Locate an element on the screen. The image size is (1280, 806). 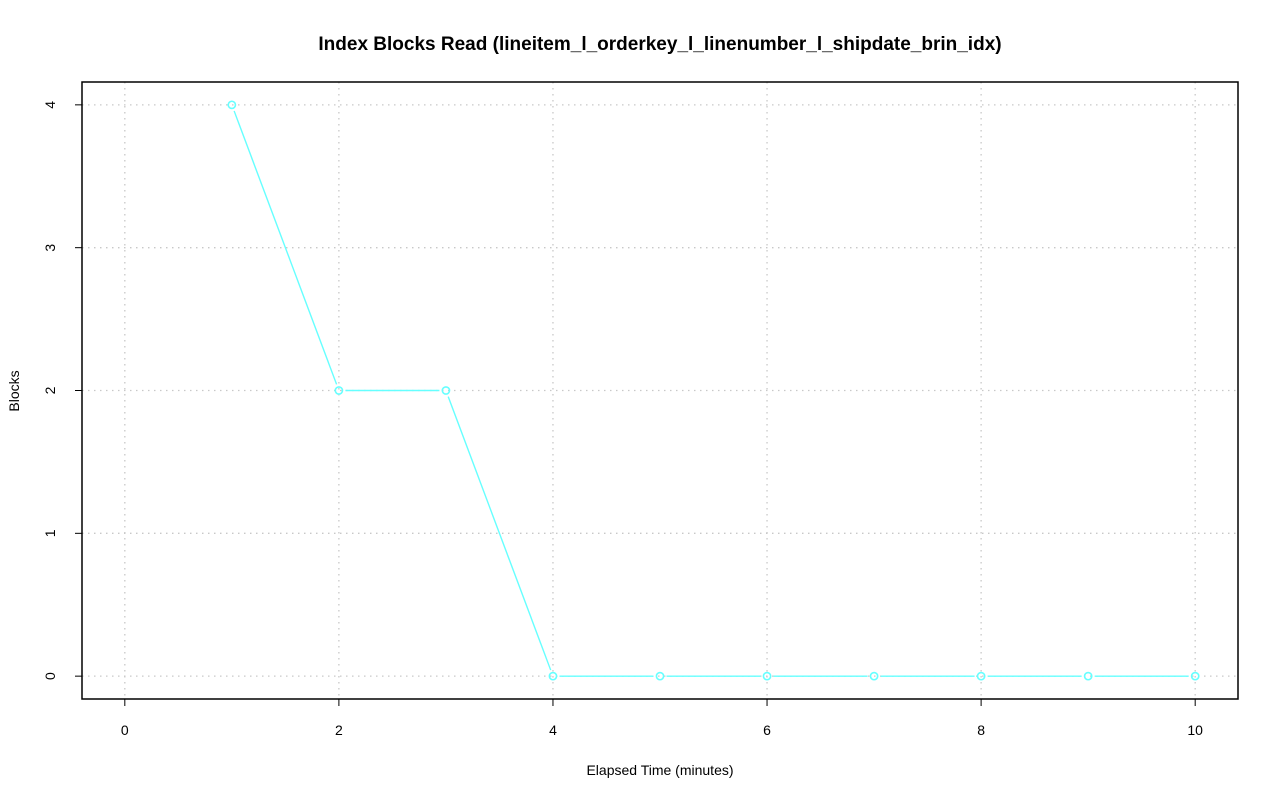
x-tick-label: 10 is located at coordinates (1195, 730).